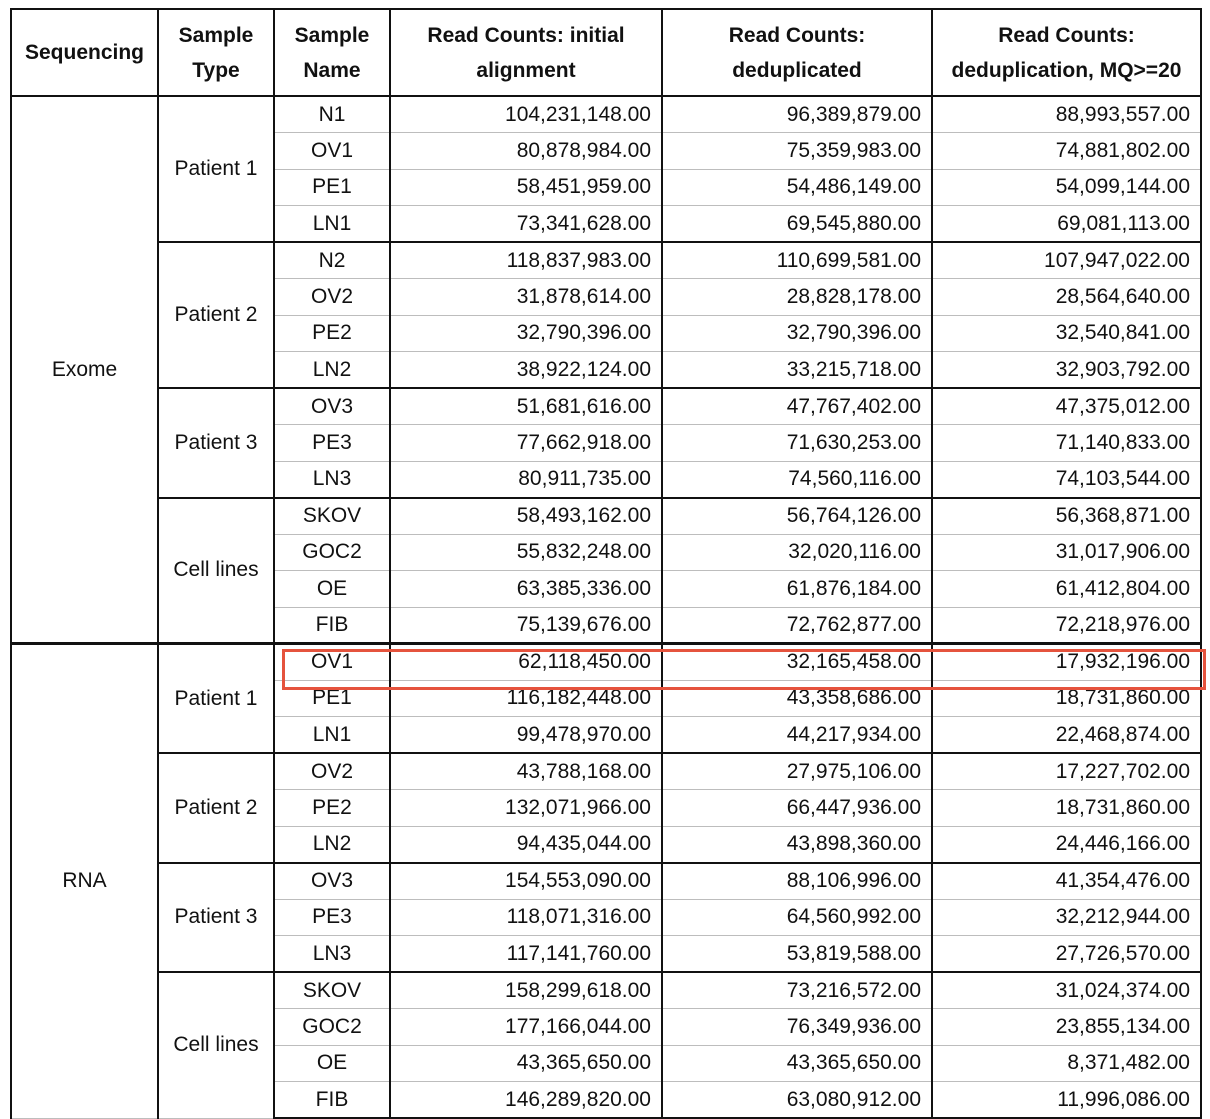  What do you see at coordinates (526, 990) in the screenshot?
I see `initial-alignment-cell: 158,299,618.00` at bounding box center [526, 990].